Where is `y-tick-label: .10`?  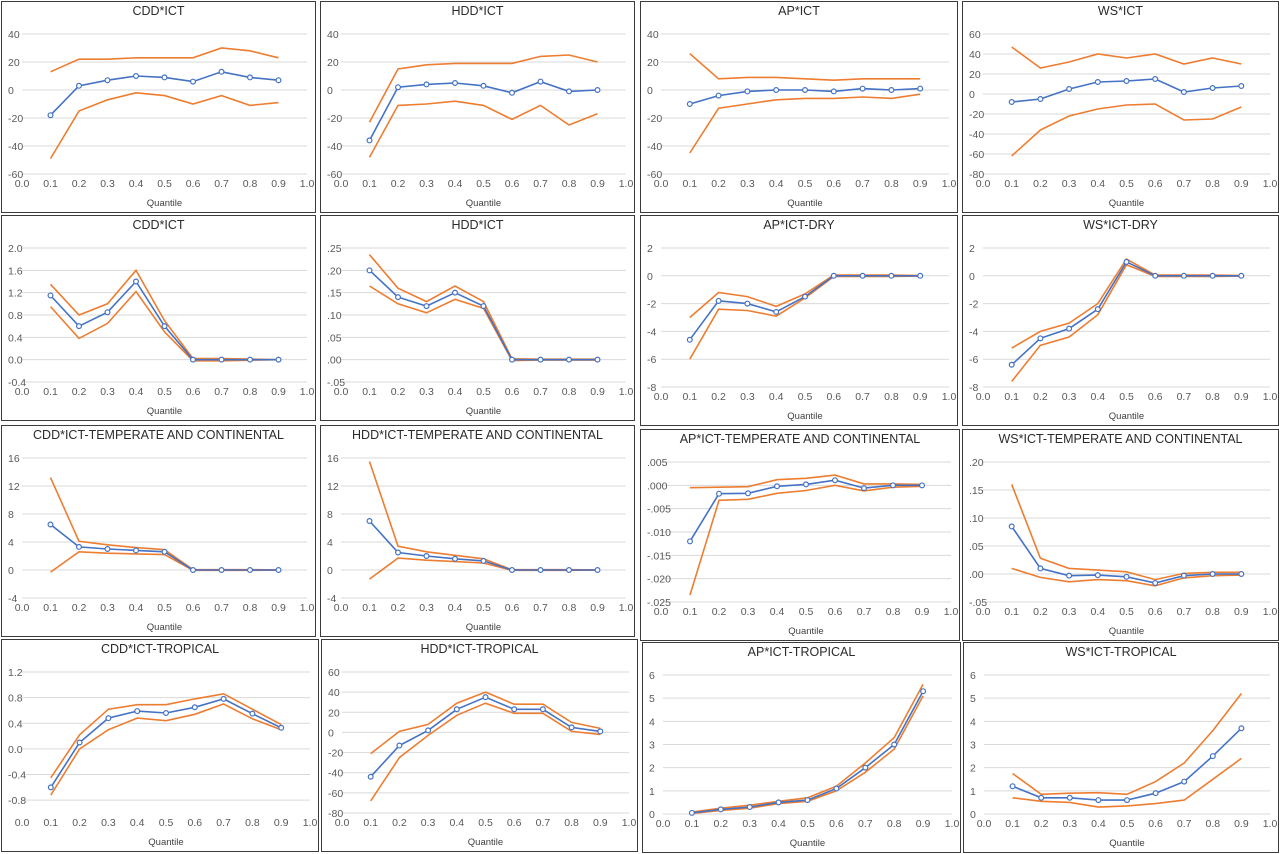 y-tick-label: .10 is located at coordinates (334, 316).